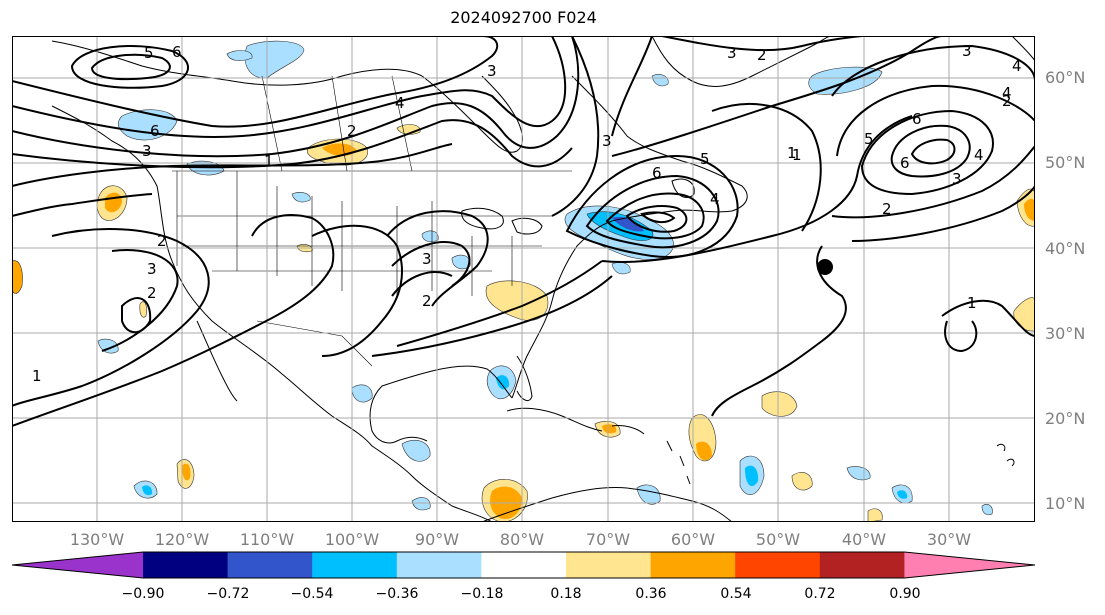 Image resolution: width=1105 pixels, height=615 pixels. What do you see at coordinates (1065, 333) in the screenshot?
I see `lat-label: 30°N` at bounding box center [1065, 333].